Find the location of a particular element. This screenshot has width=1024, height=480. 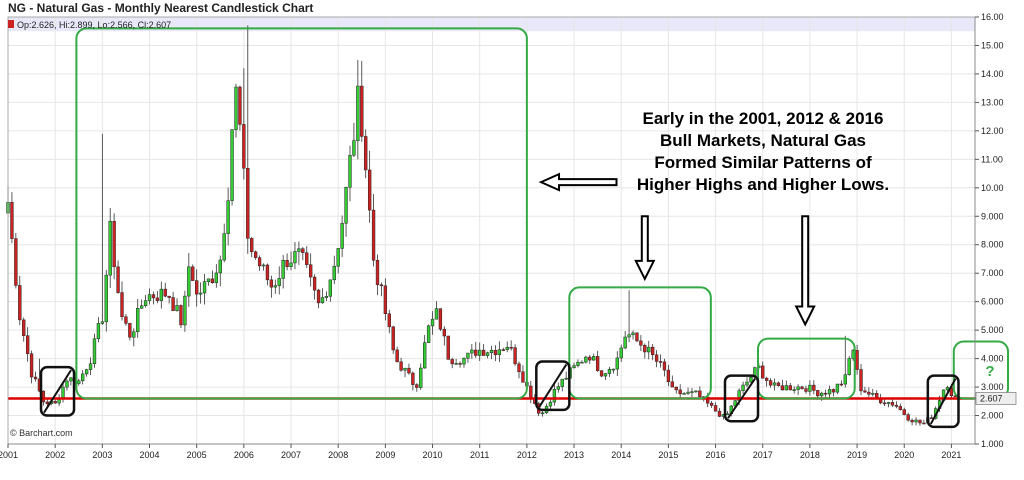

x-tick-label: 2004 is located at coordinates (149, 455).